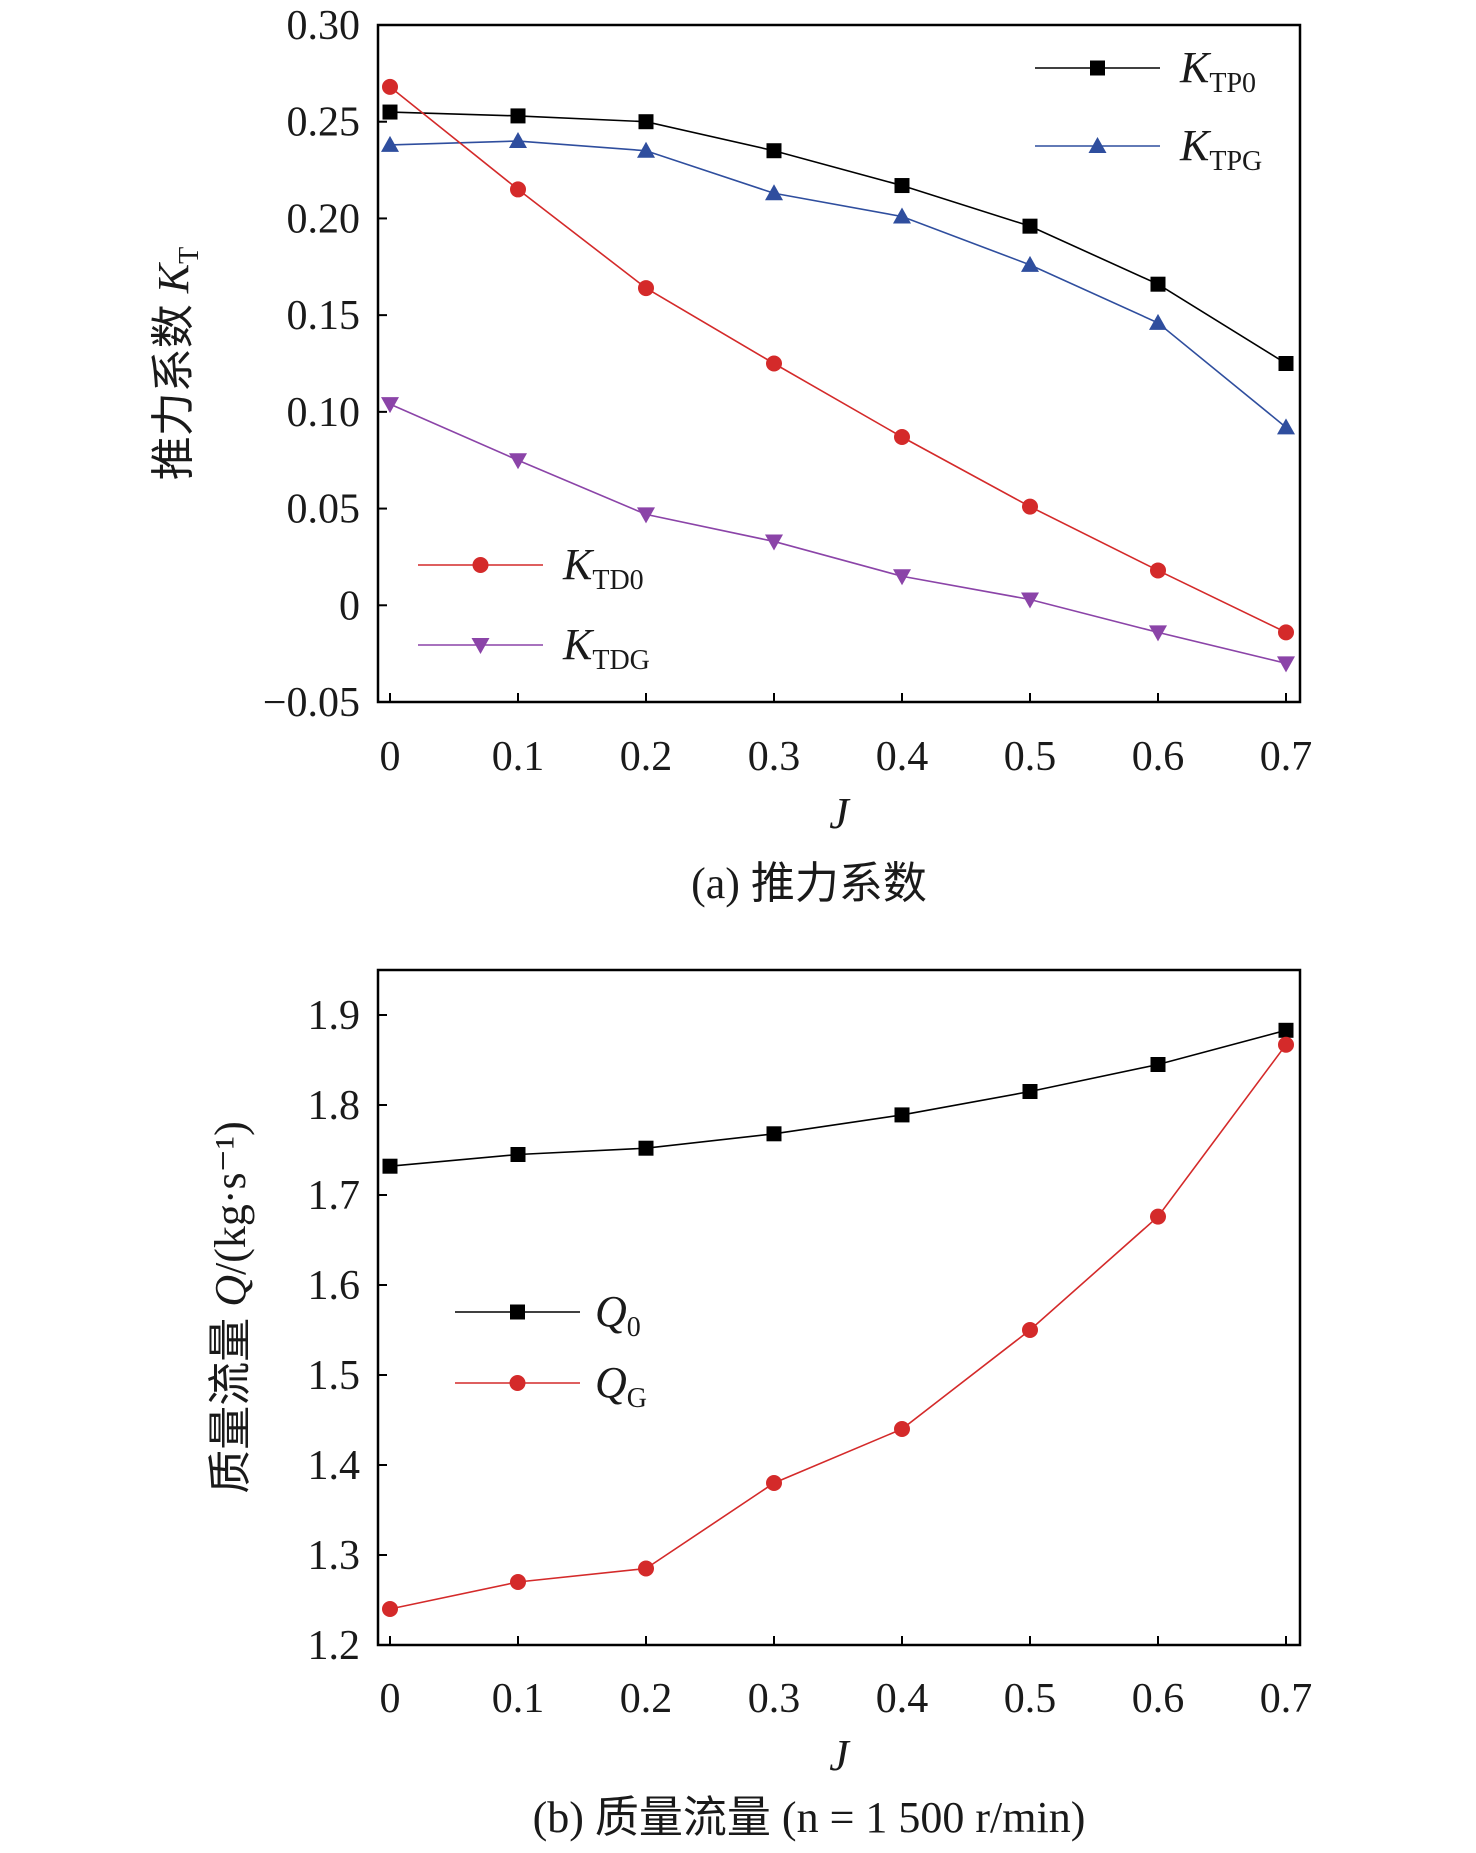 The width and height of the screenshot is (1476, 1853). I want to click on figure-caption: (b) 质量流量 (n = 1 500 r/min), so click(809, 1817).